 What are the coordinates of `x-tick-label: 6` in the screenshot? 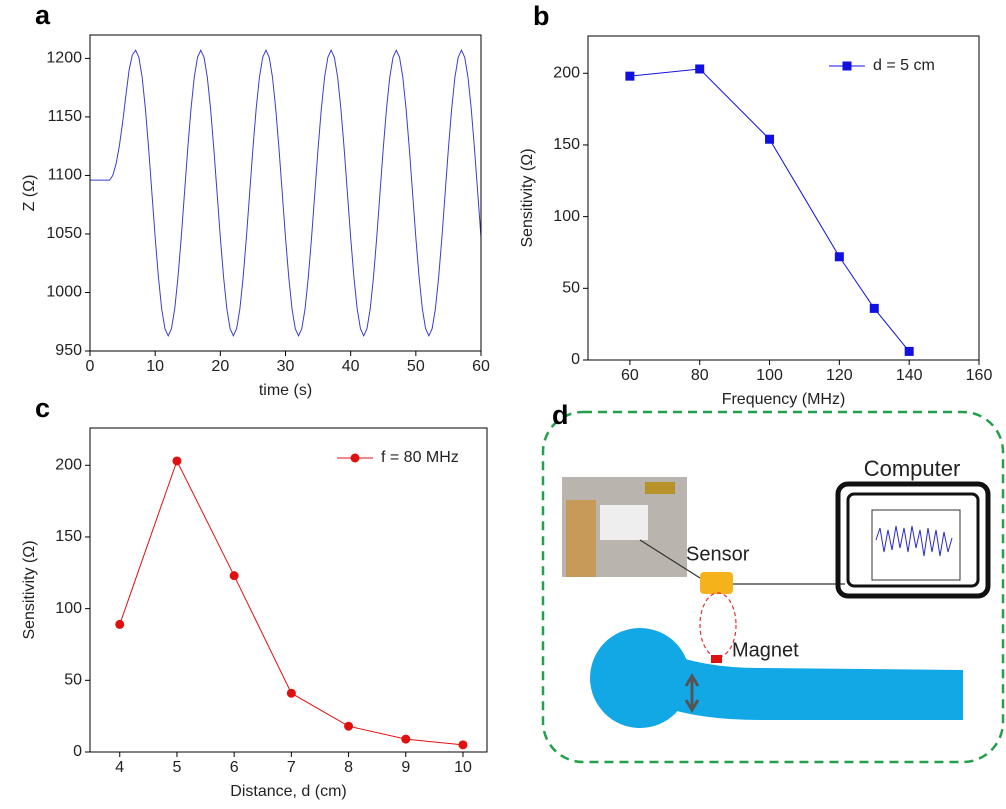 It's located at (234, 767).